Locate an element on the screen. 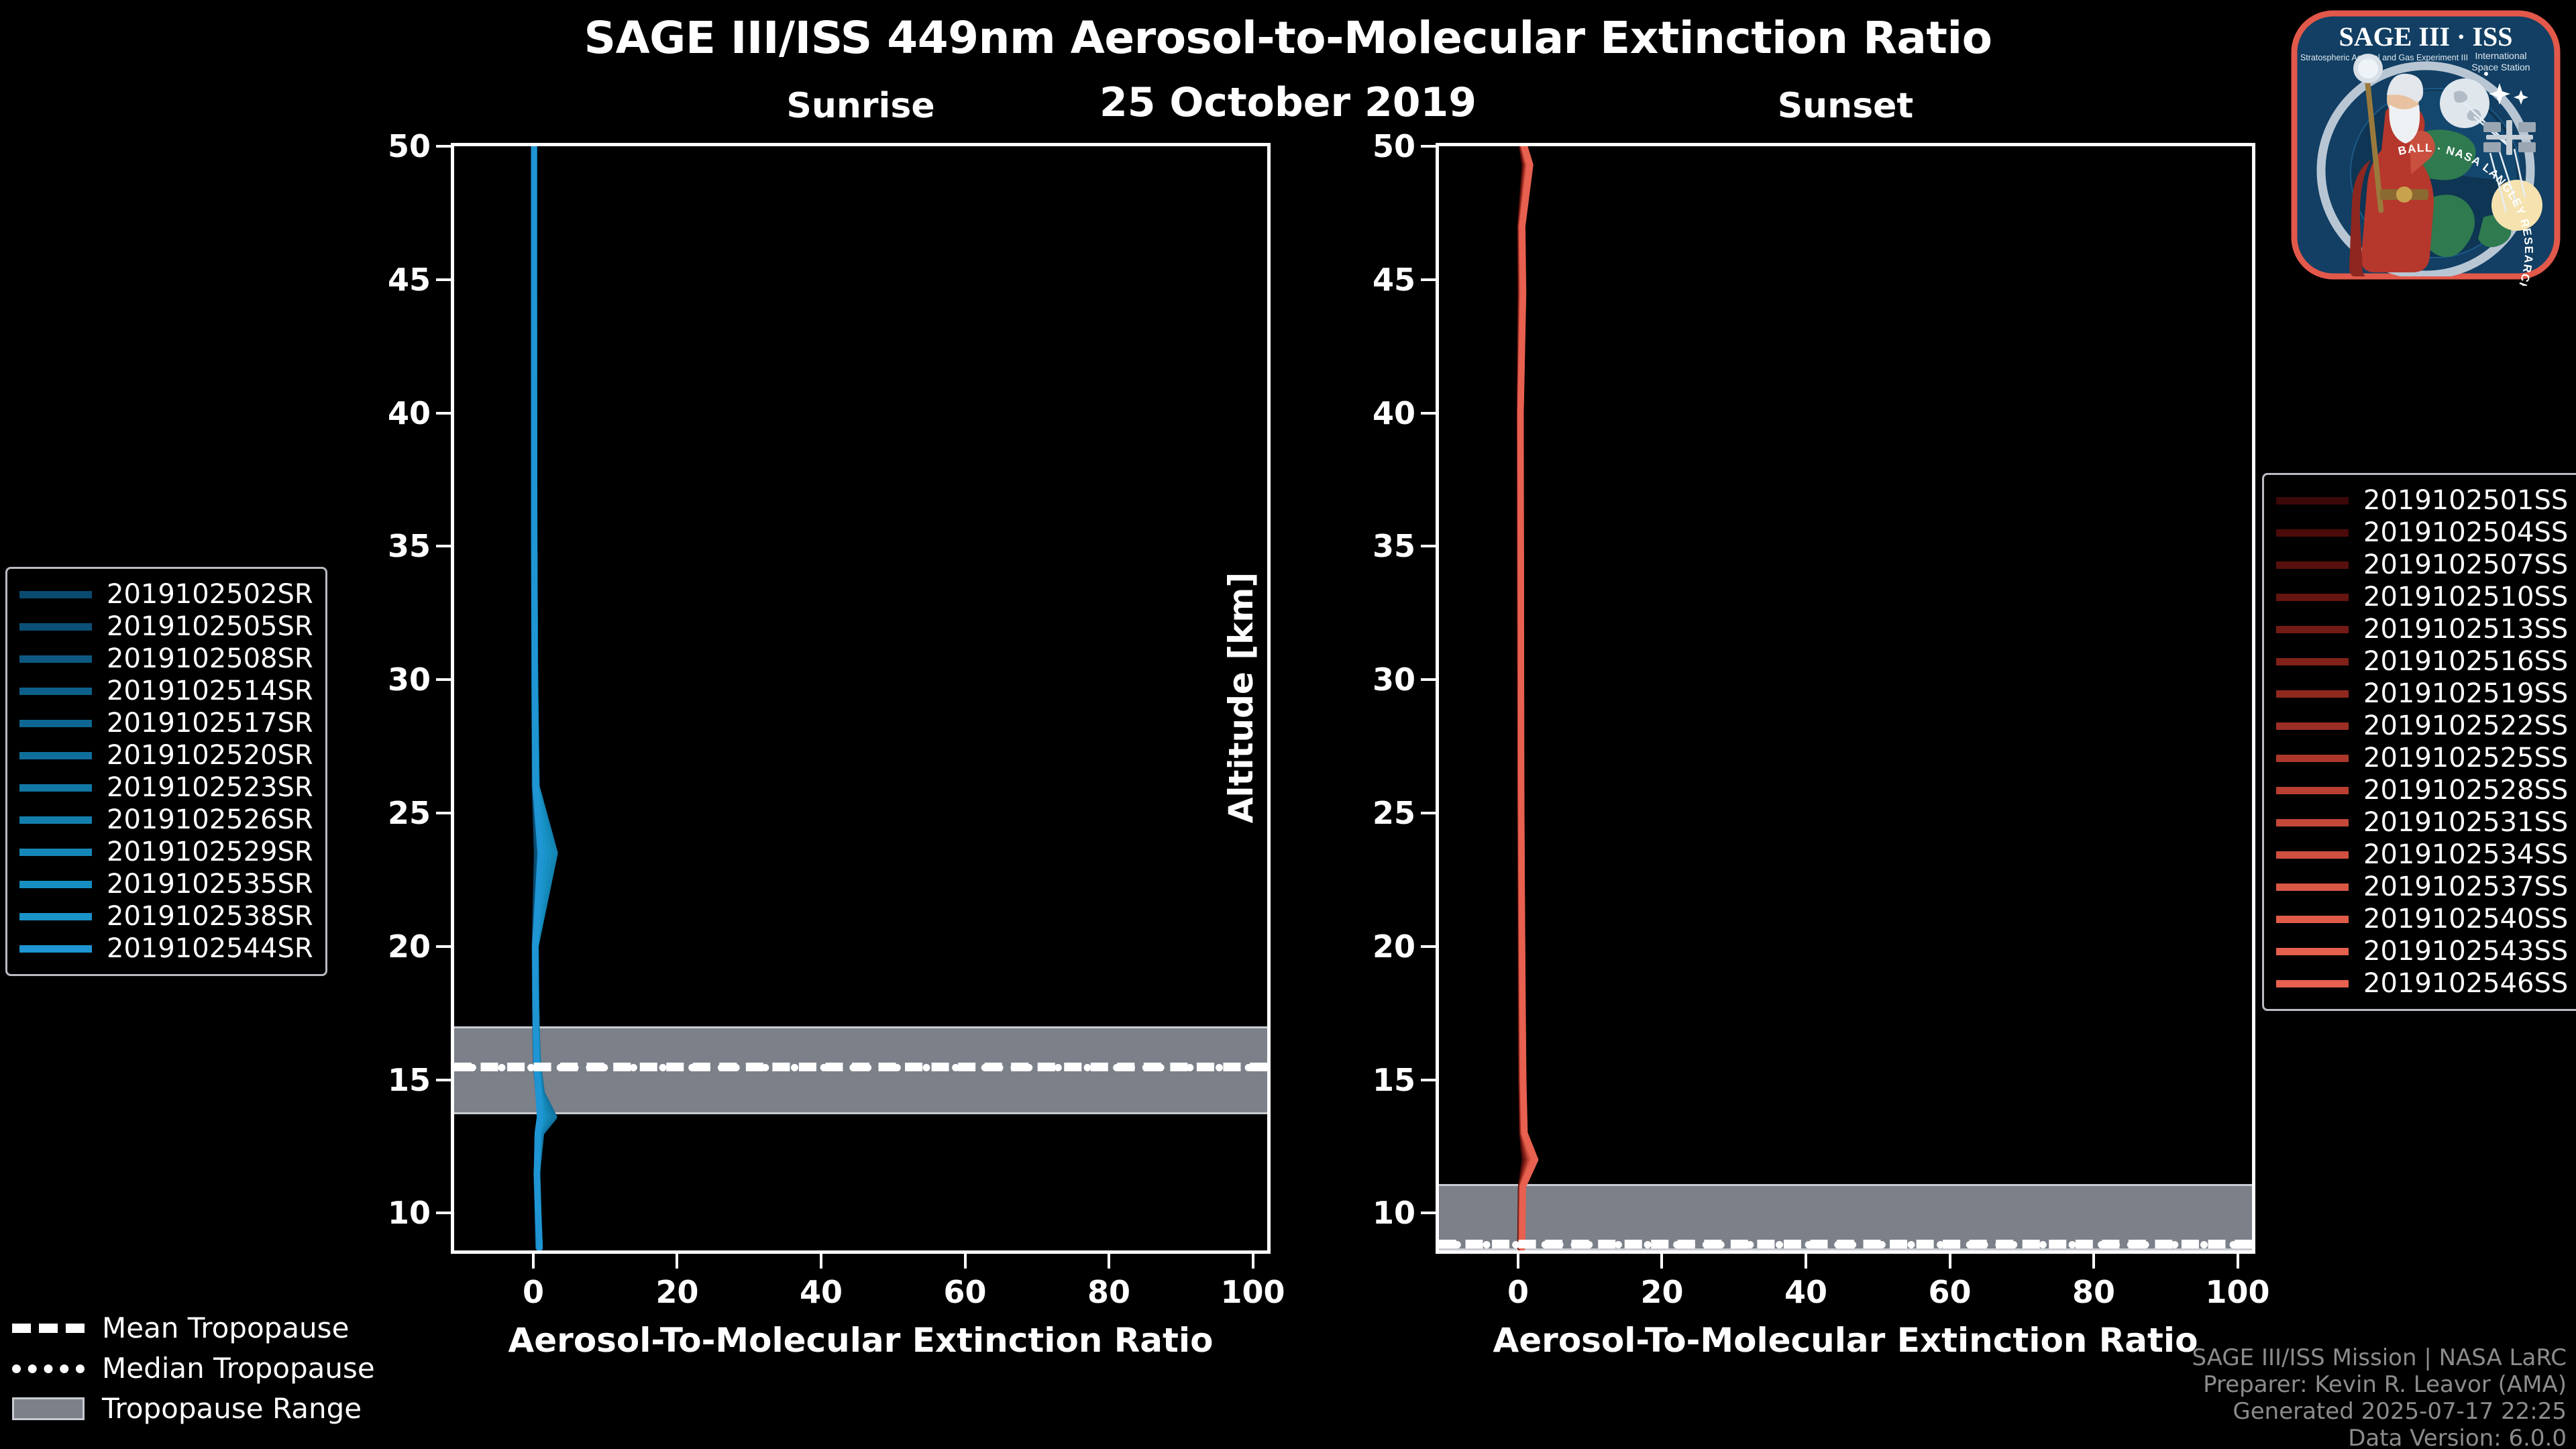 The height and width of the screenshot is (1449, 2576). legend-item-sunrise-event: 2019102508SR is located at coordinates (166, 659).